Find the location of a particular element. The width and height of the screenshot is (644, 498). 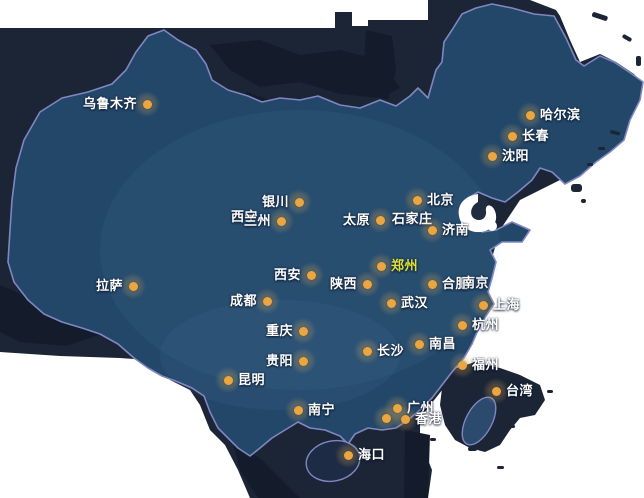

city-label: 合肥 is located at coordinates (456, 283).